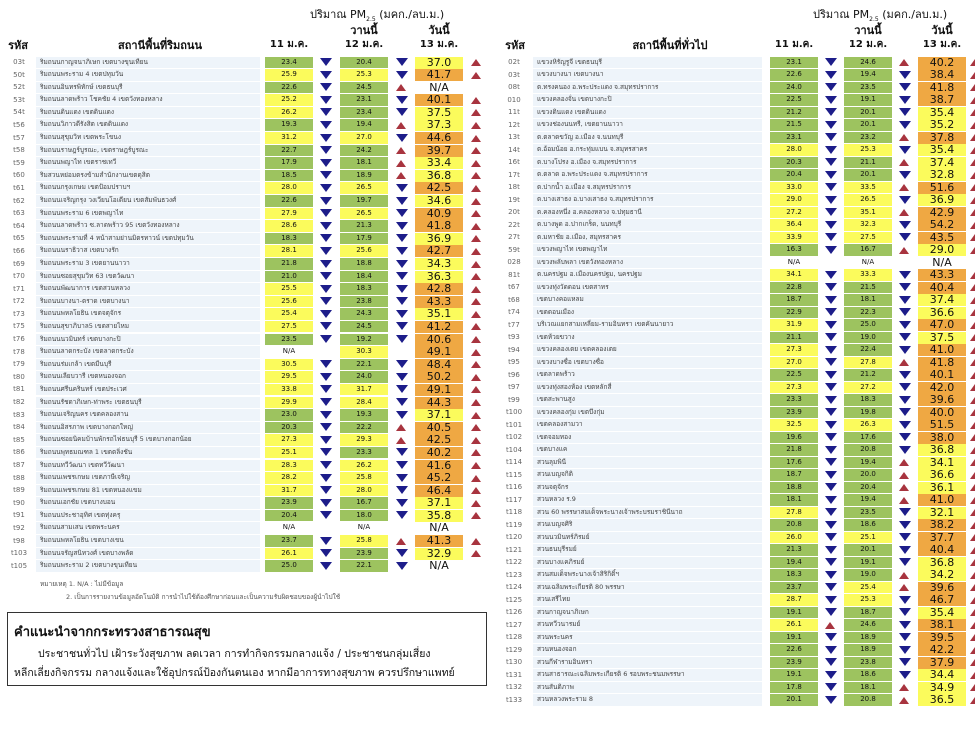 Image resolution: width=975 pixels, height=744 pixels. What do you see at coordinates (647, 425) in the screenshot?
I see `station-name: เขตคลองสามวา` at bounding box center [647, 425].